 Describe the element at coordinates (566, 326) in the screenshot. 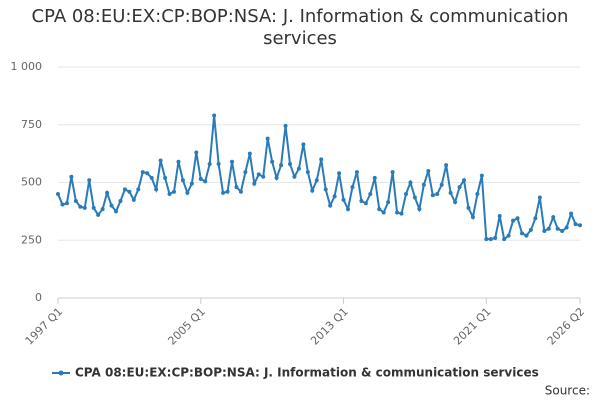

I see `x-tick-label: 2026 Q2` at that location.